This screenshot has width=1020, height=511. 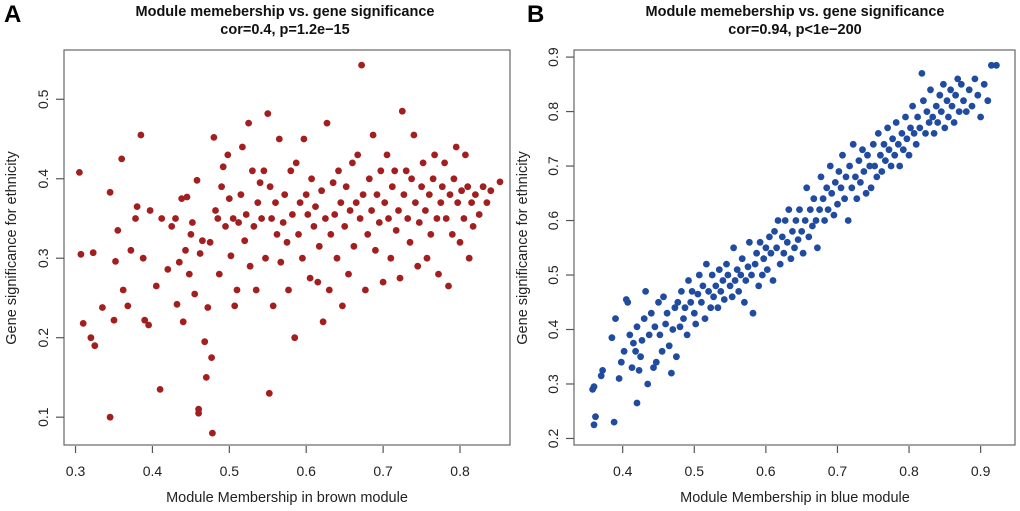 I want to click on chart-subtitle-b: cor=0.94, p<1e−200, so click(x=794, y=30).